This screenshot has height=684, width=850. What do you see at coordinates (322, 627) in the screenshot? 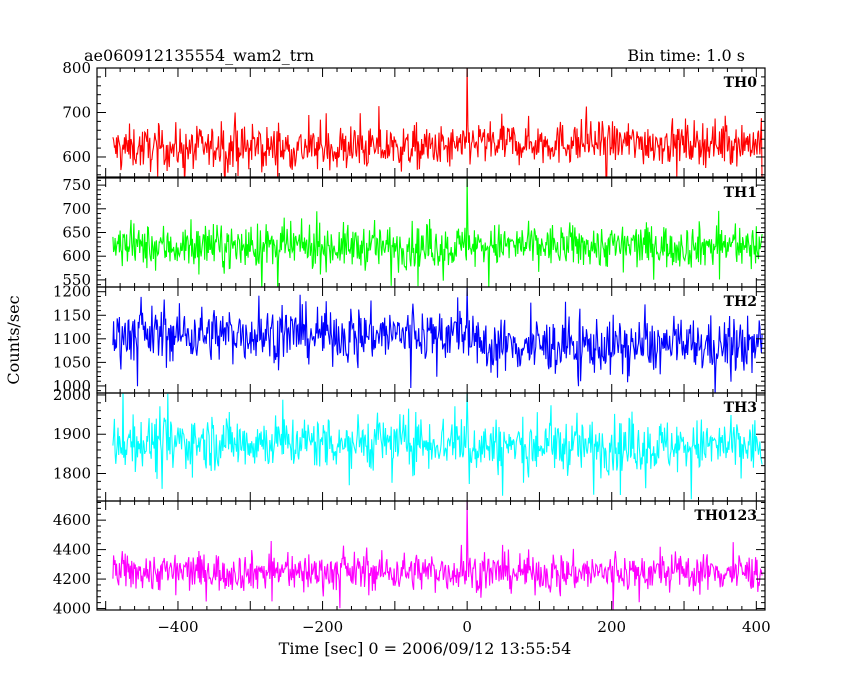
I see `x-tick-label: −200` at bounding box center [322, 627].